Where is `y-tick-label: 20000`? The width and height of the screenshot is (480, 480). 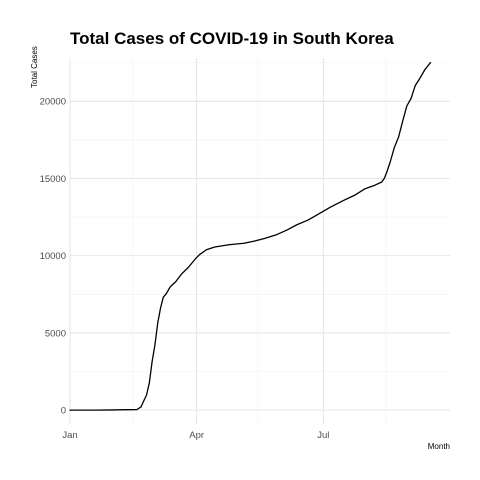
y-tick-label: 20000 is located at coordinates (53, 102).